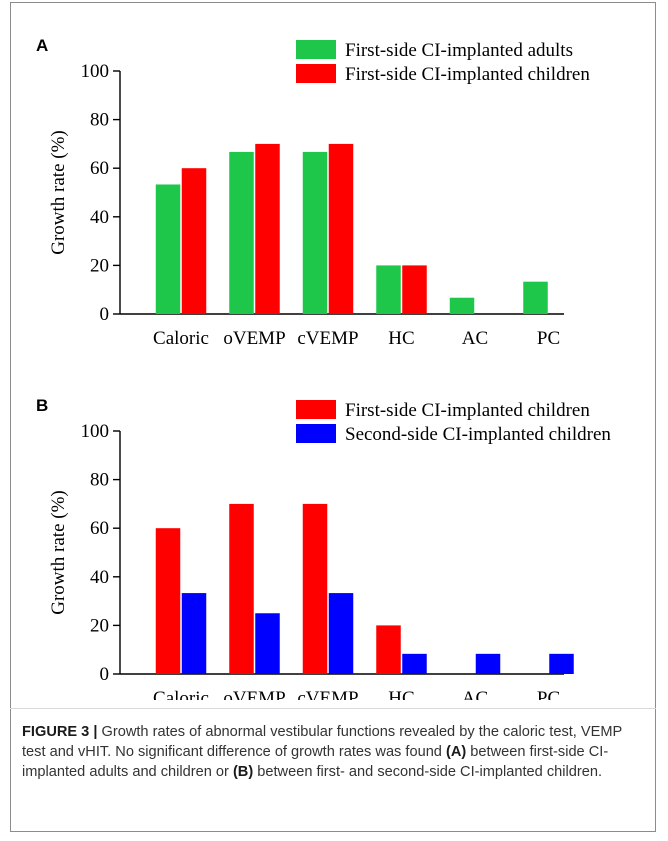  I want to click on caption-label: FIGURE 3 |, so click(60, 732).